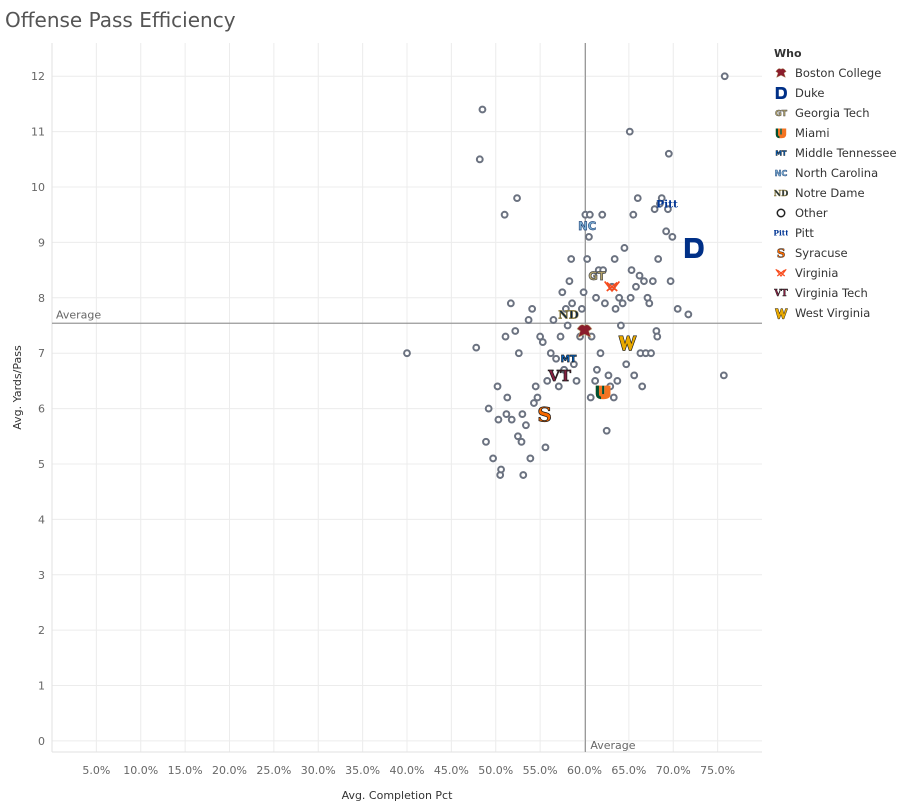  I want to click on x-tick-label: 5.0%, so click(96, 770).